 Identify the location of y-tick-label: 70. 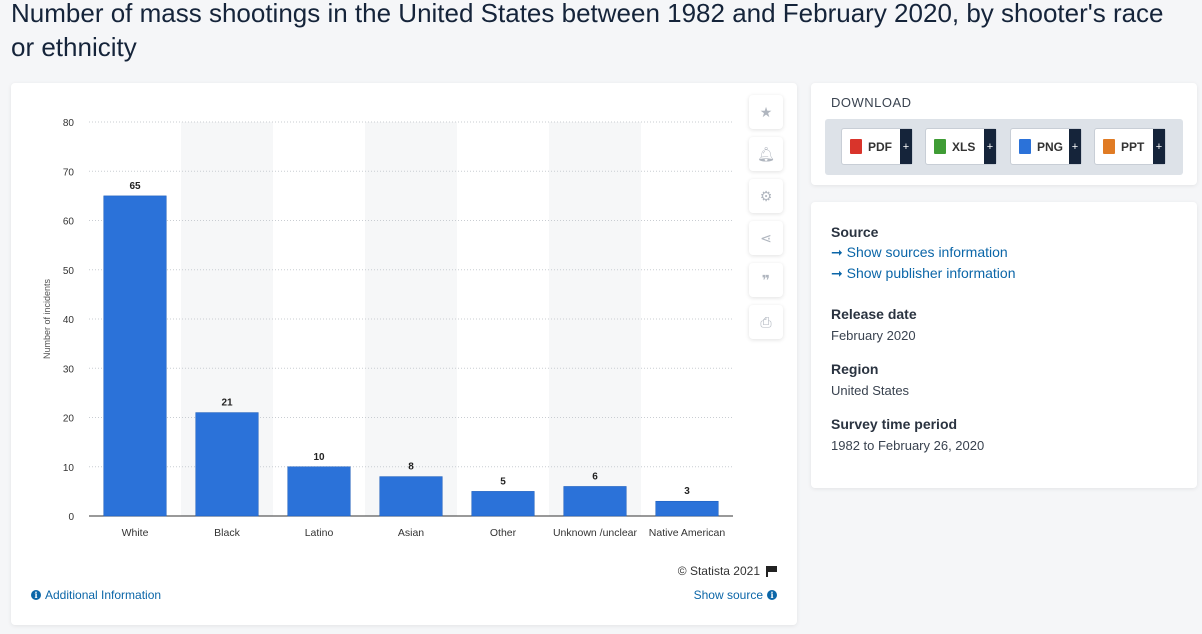
(69, 172).